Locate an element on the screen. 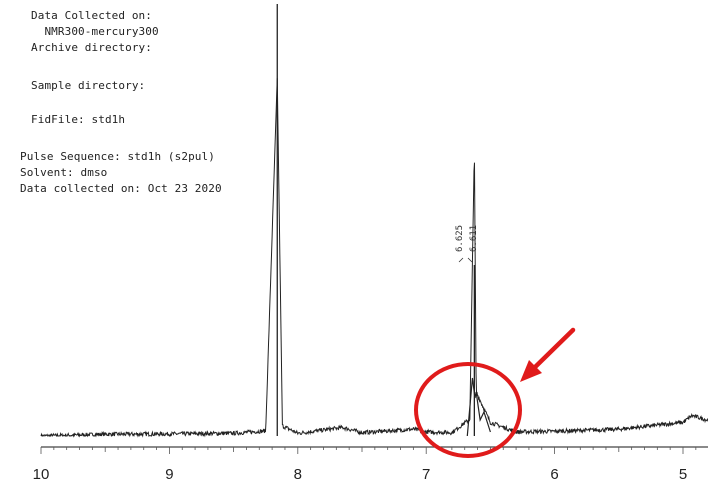 The height and width of the screenshot is (487, 708). x-tick-label: 10 is located at coordinates (41, 474).